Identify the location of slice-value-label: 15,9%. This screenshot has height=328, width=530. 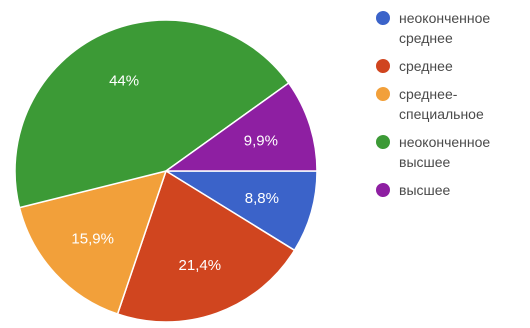
(92, 239).